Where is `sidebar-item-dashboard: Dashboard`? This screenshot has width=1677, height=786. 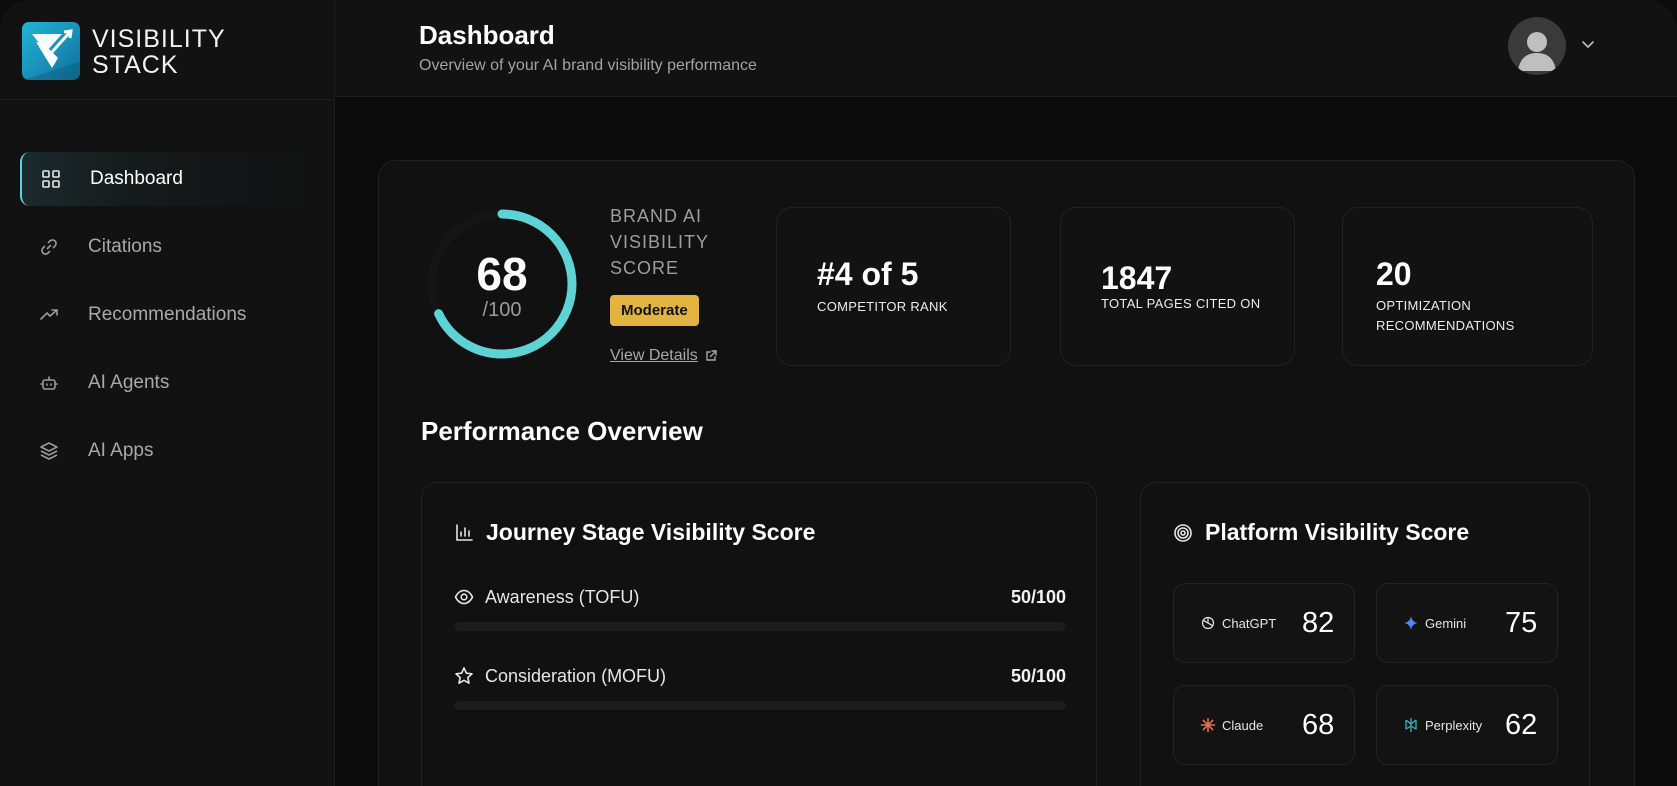 sidebar-item-dashboard: Dashboard is located at coordinates (167, 179).